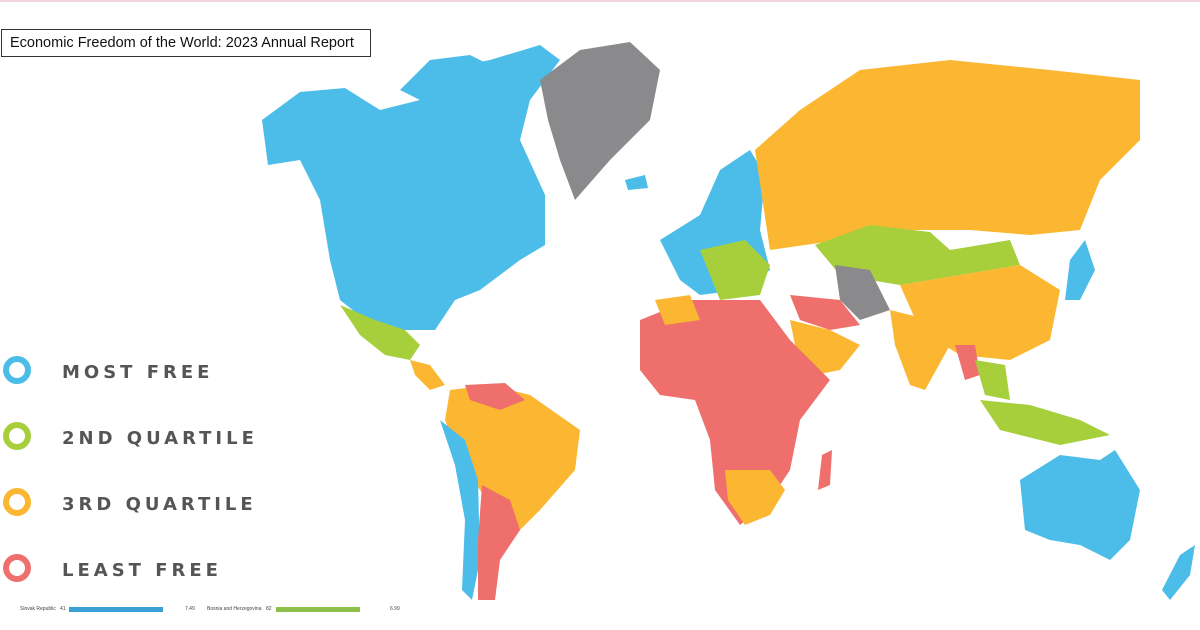 This screenshot has width=1200, height=630. Describe the element at coordinates (825, 312) in the screenshot. I see `region-middle-east` at that location.